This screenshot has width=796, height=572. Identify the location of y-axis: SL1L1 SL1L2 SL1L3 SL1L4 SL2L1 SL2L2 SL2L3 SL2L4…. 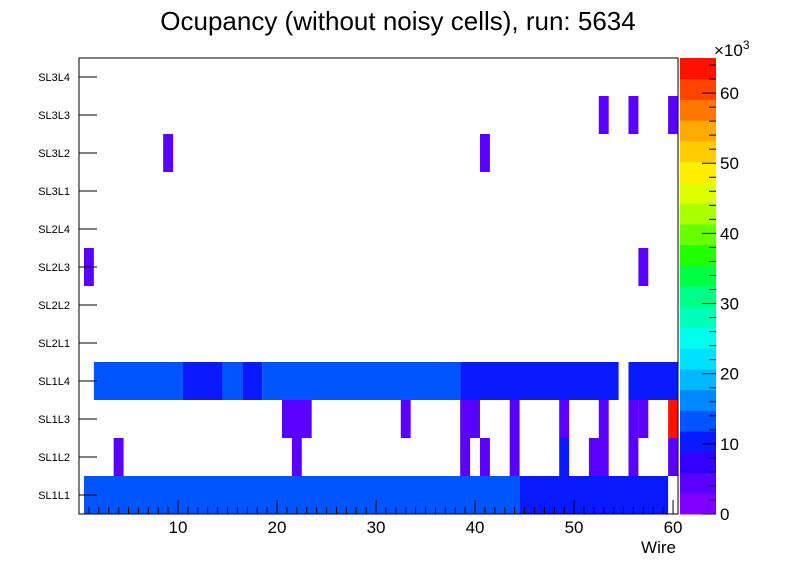
(67, 287).